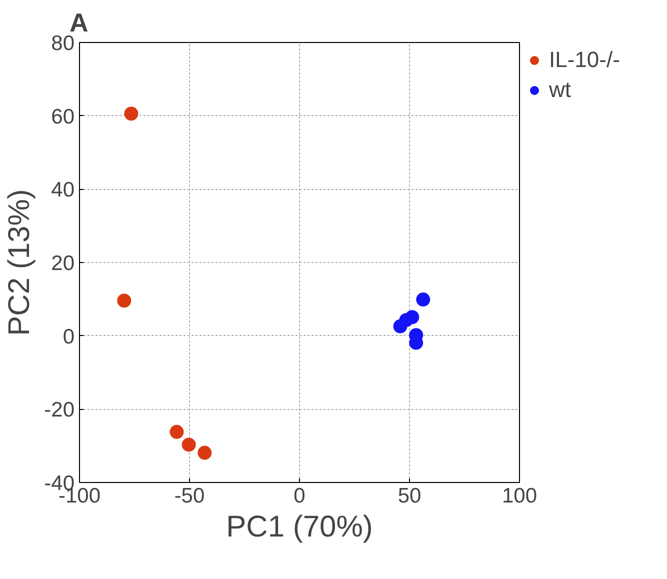 Image resolution: width=667 pixels, height=579 pixels. What do you see at coordinates (62, 263) in the screenshot?
I see `y-tick-label: 20` at bounding box center [62, 263].